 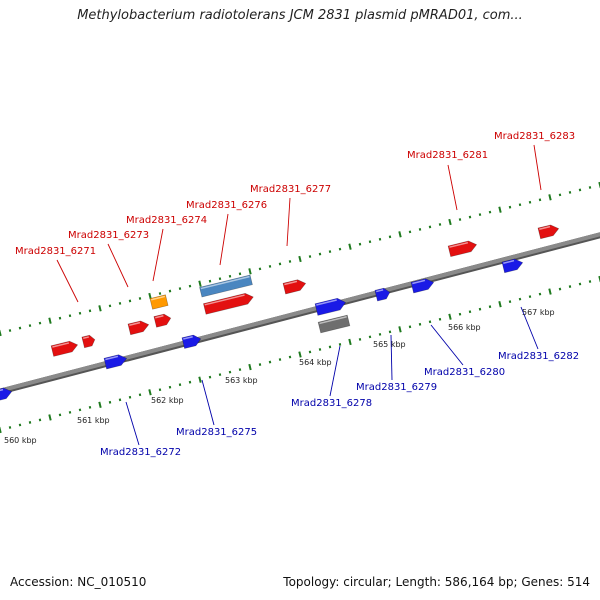 I want to click on scale-label: 563 kbp, so click(x=241, y=380).